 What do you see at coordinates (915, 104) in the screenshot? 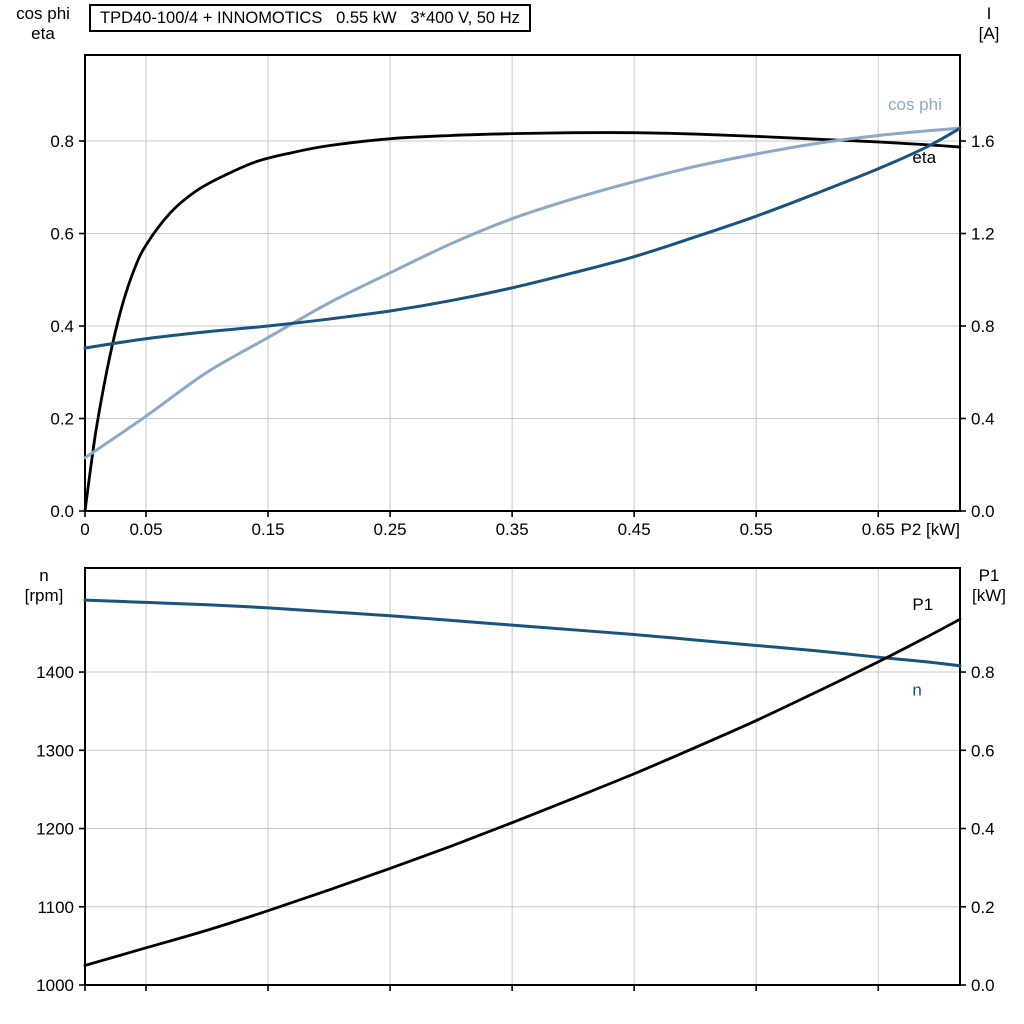
I see `curve-label-cos-phi: cos phi` at bounding box center [915, 104].